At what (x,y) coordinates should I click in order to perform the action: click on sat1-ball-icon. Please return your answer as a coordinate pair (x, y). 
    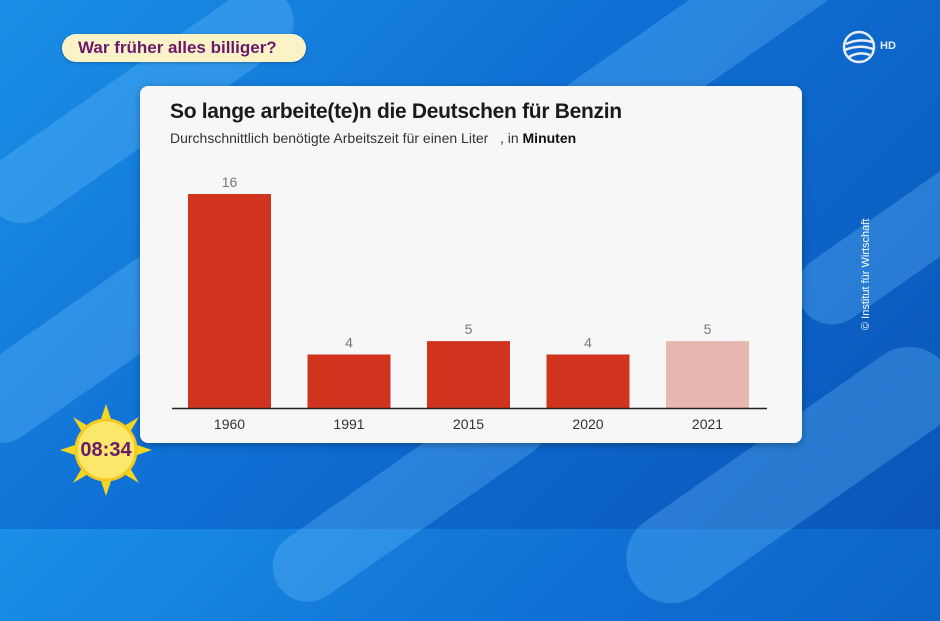
    Looking at the image, I should click on (859, 47).